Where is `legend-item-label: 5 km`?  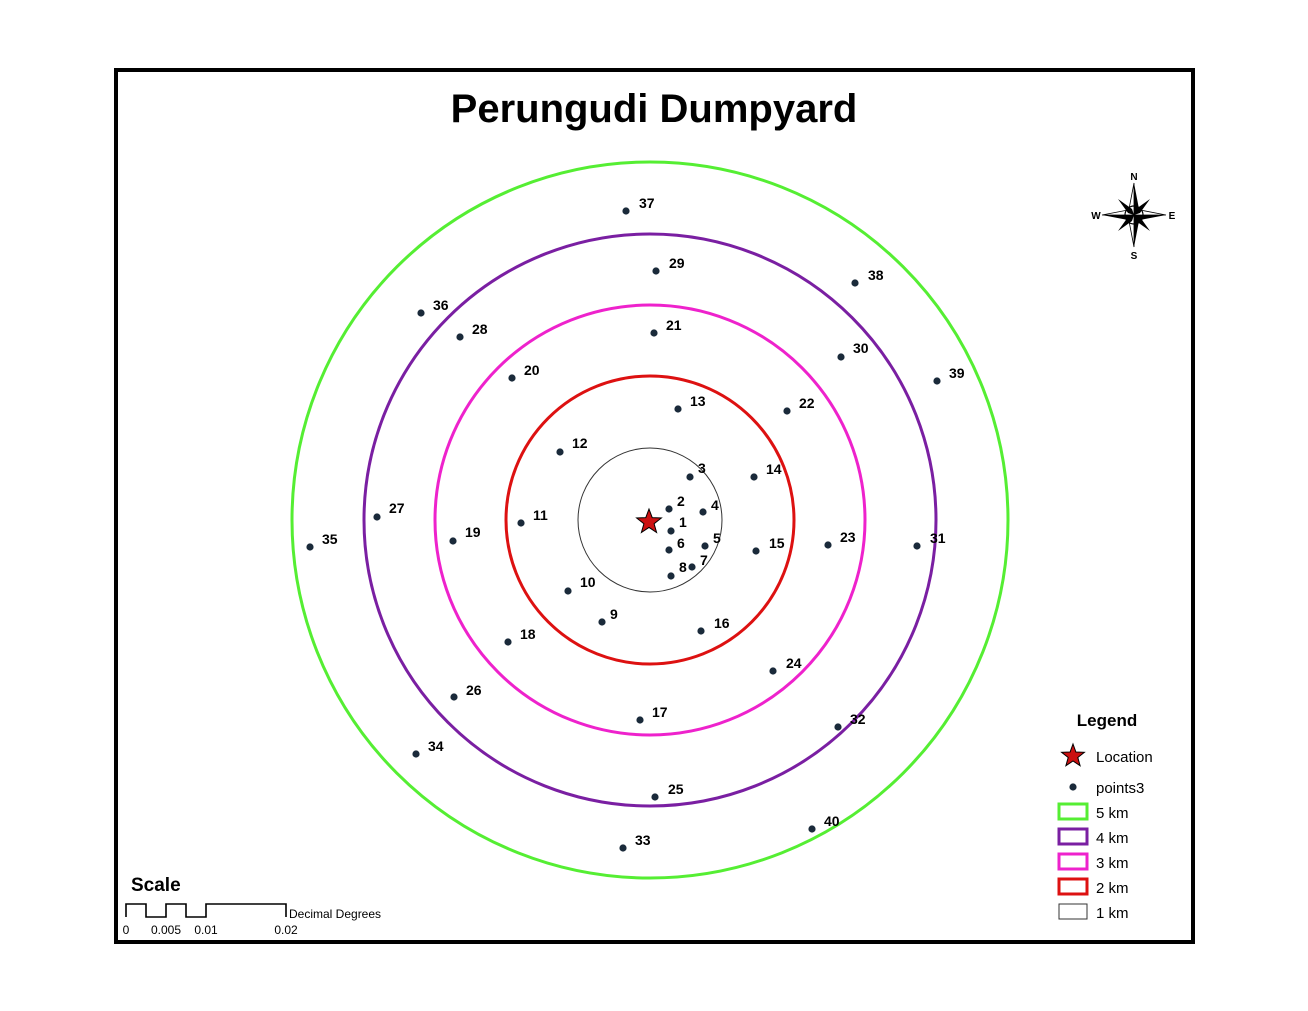 legend-item-label: 5 km is located at coordinates (1112, 813).